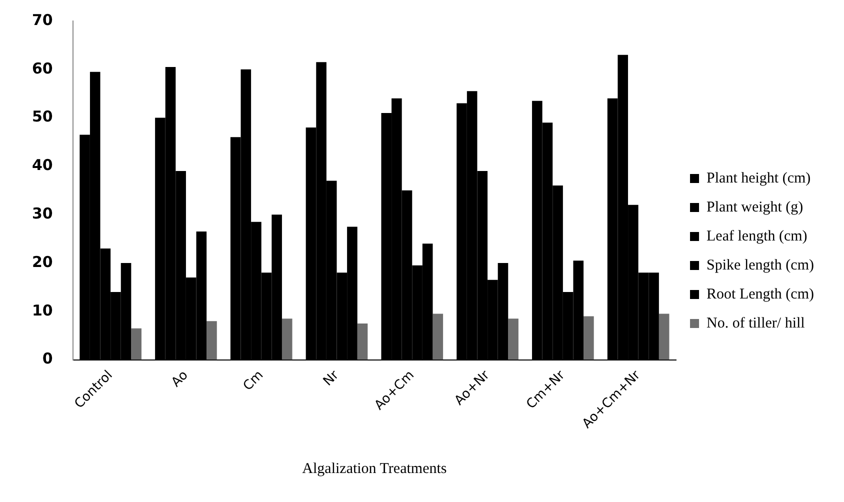 The image size is (844, 502). Describe the element at coordinates (47, 359) in the screenshot. I see `y-tick-label: 0` at that location.